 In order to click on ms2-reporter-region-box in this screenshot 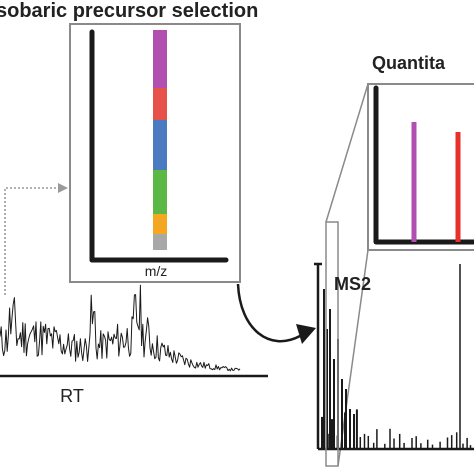, I will do `click(332, 344)`.